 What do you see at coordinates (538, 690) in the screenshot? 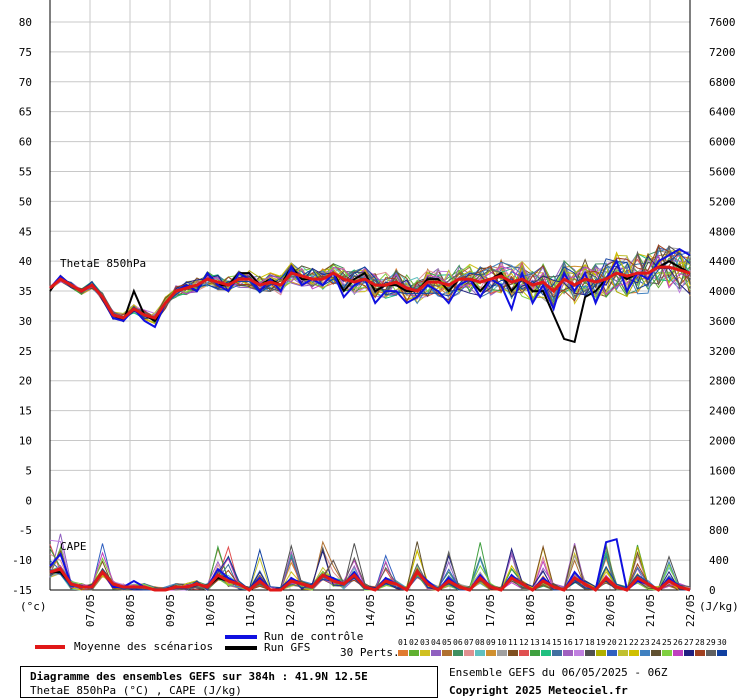
I see `copyright: Copyright 2025 Meteociel.fr` at bounding box center [538, 690].